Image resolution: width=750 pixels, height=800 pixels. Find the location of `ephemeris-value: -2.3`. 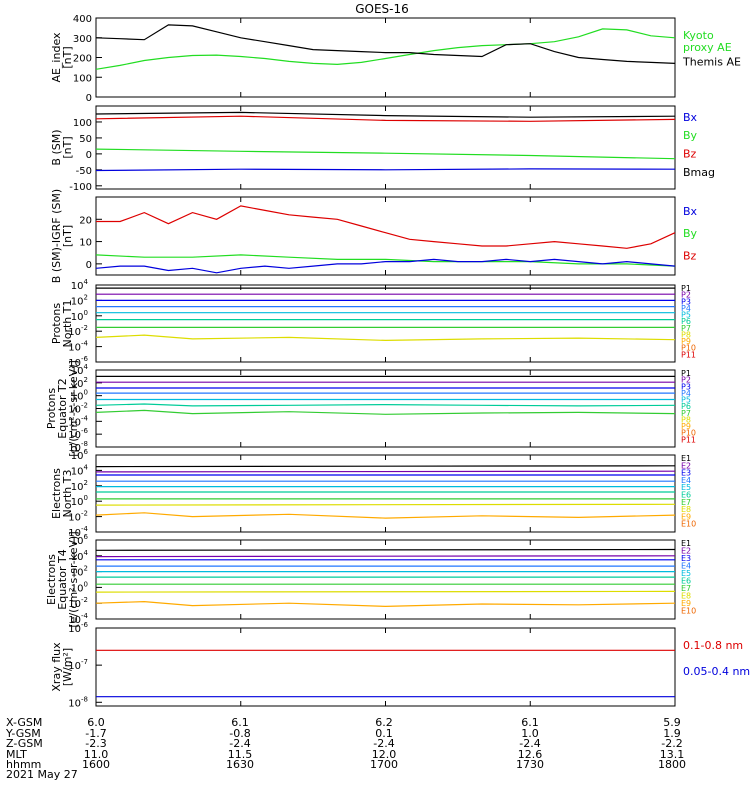

ephemeris-value: -2.3 is located at coordinates (96, 743).